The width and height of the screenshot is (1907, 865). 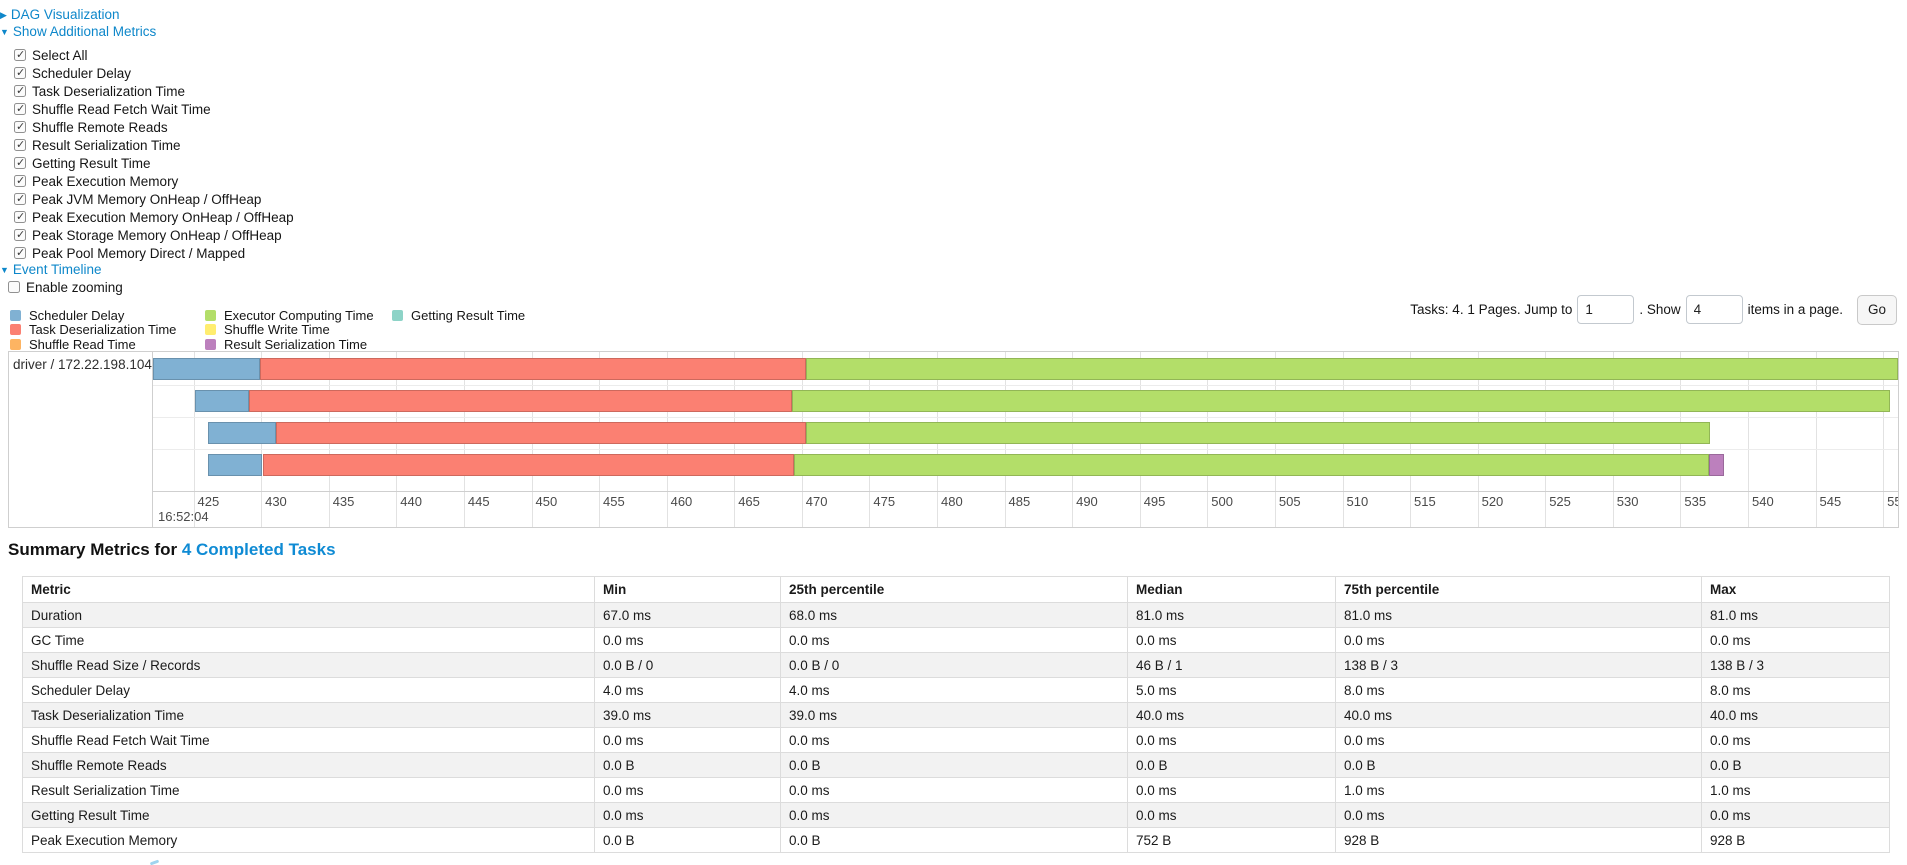 I want to click on metric-checkbox-item: Peak Storage Memory OnHeap / OffHeap, so click(x=148, y=235).